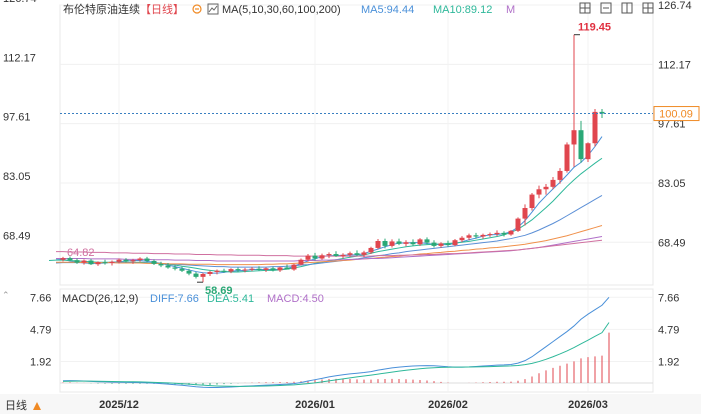  I want to click on min-price-label: 58.69, so click(219, 291).